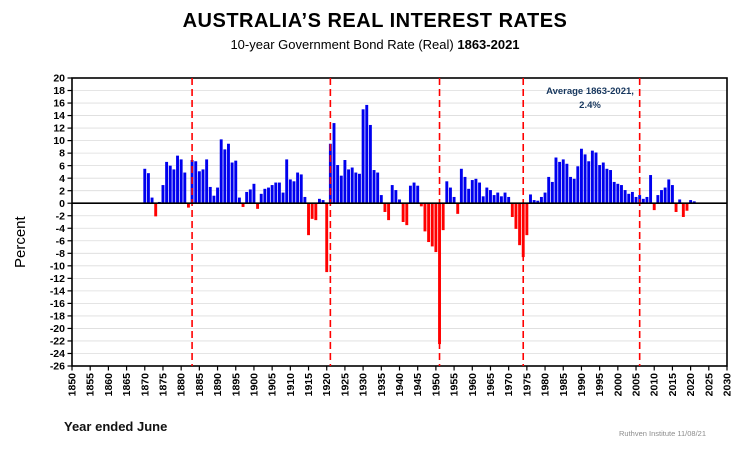  What do you see at coordinates (458, 208) in the screenshot?
I see `bar-1956` at bounding box center [458, 208].